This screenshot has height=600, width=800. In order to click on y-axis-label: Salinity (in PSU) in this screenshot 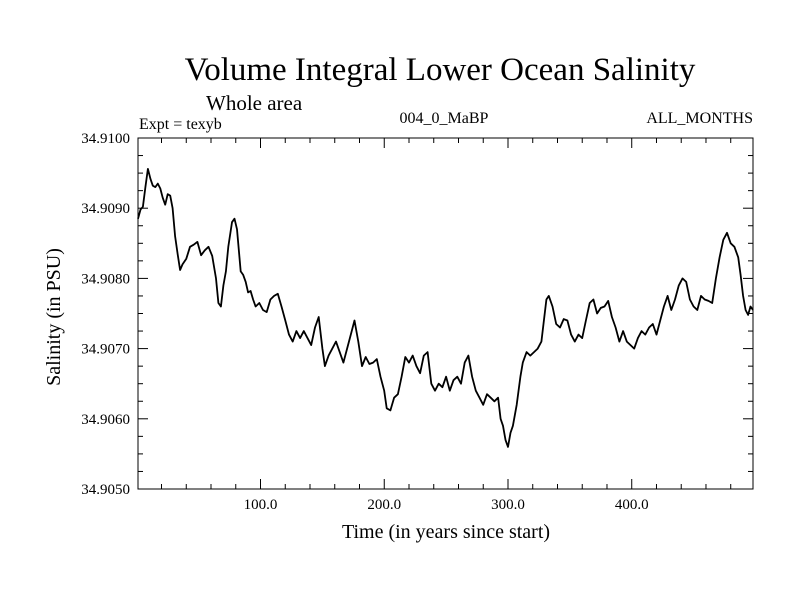, I will do `click(54, 317)`.